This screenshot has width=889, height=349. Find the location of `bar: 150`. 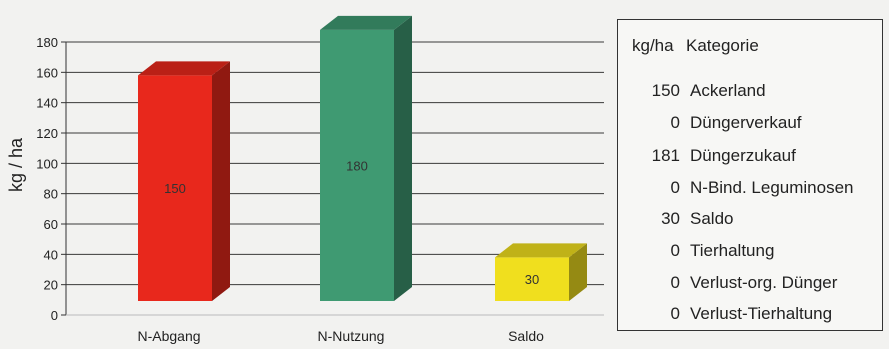

bar: 150 is located at coordinates (184, 181).